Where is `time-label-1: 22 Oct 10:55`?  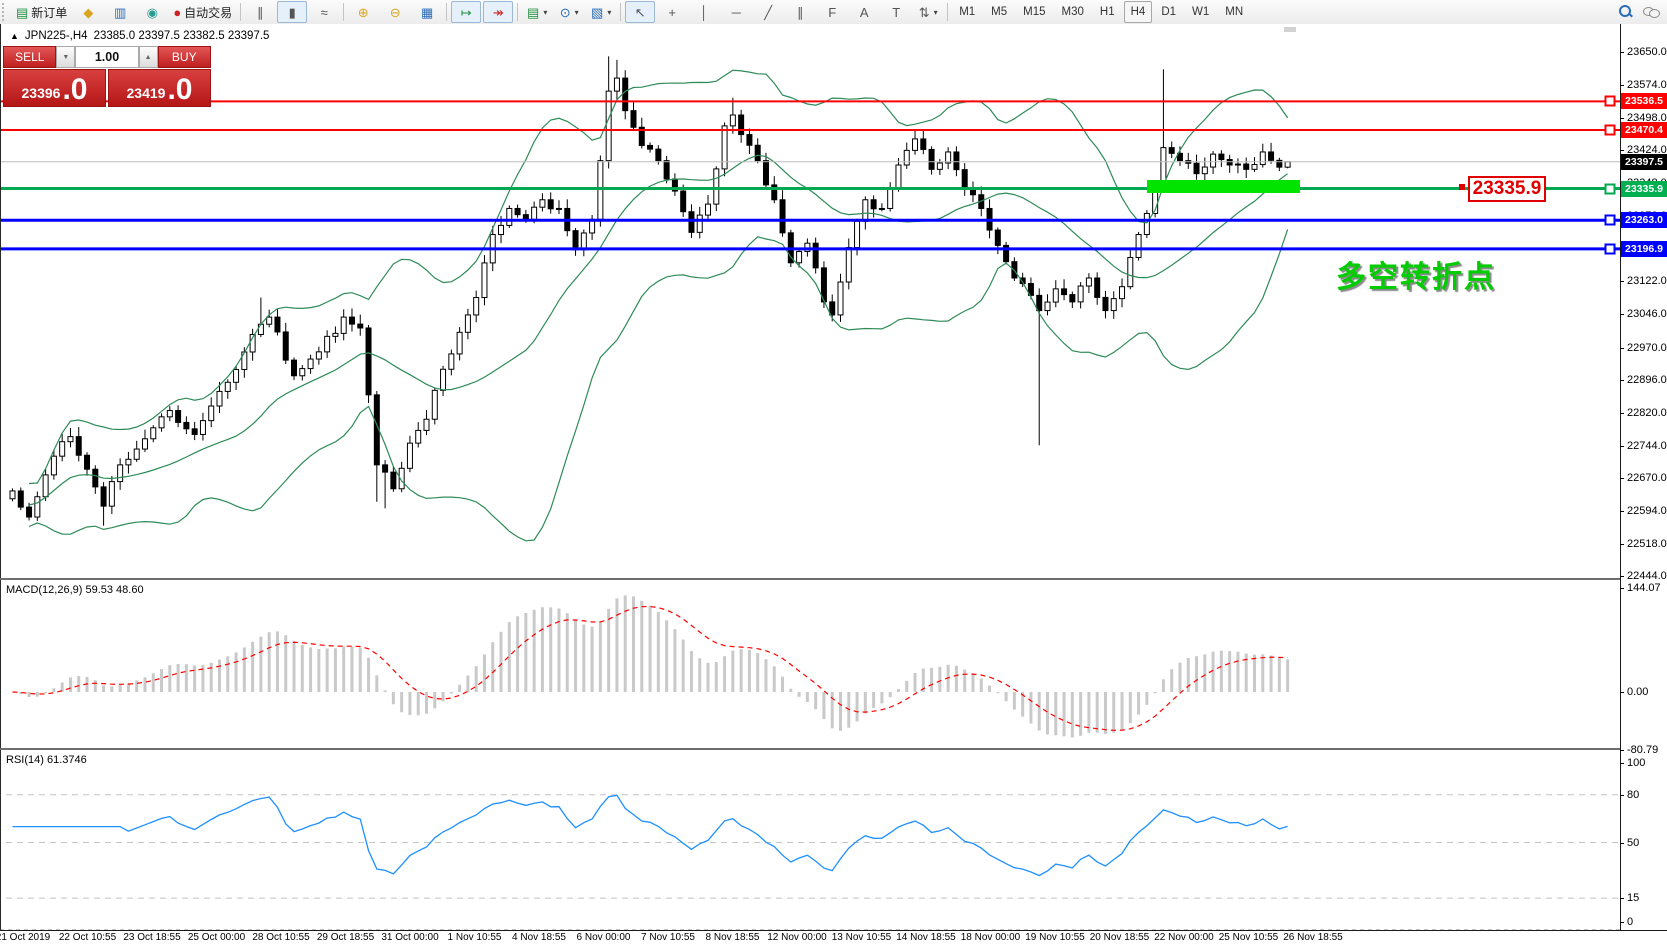 time-label-1: 22 Oct 10:55 is located at coordinates (87, 937).